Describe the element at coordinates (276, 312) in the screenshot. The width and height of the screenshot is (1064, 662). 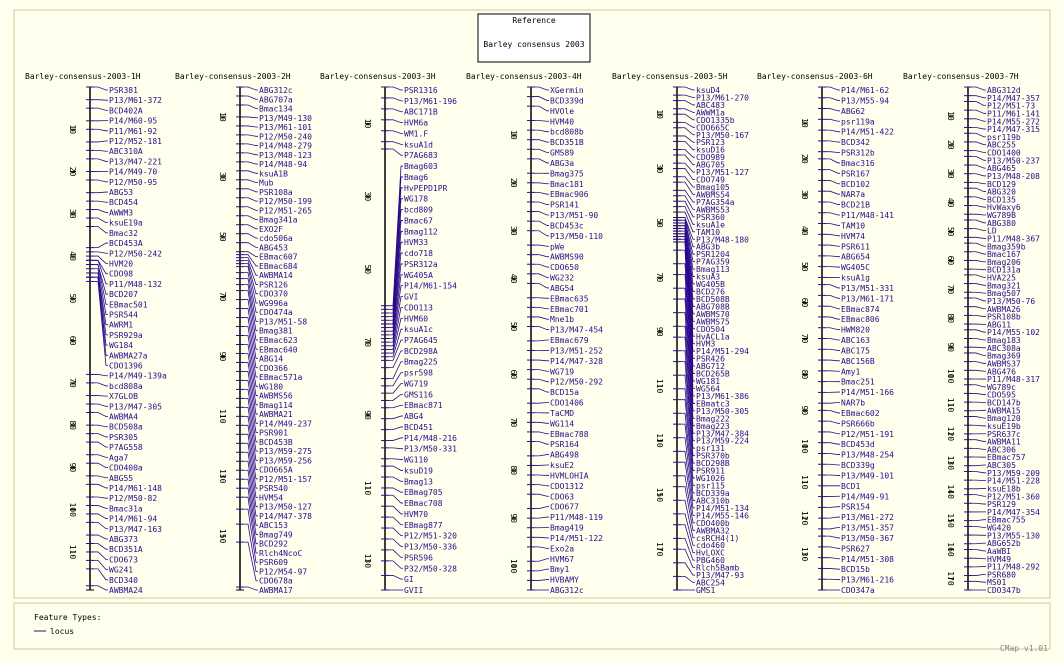
I see `feature-label: CDO474a` at that location.